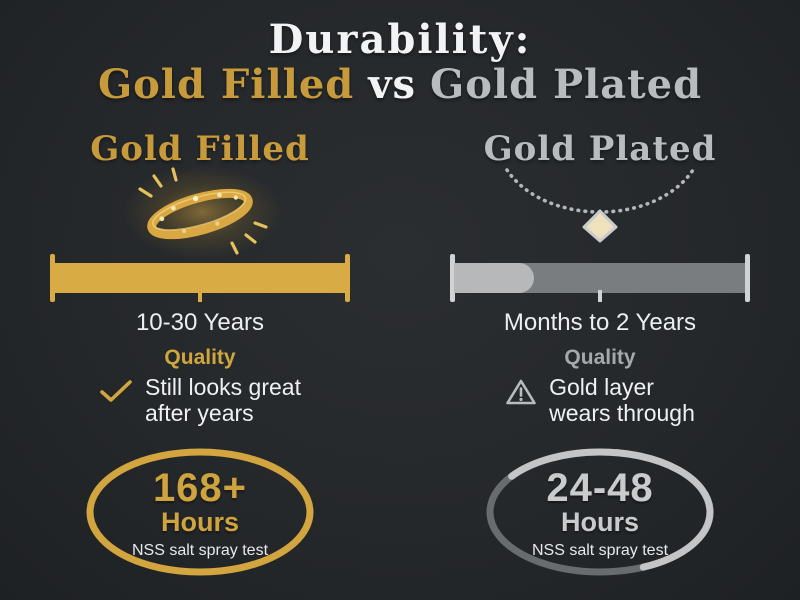 The height and width of the screenshot is (600, 800). I want to click on quality-text-gold-filled: Still looks great after years, so click(223, 400).